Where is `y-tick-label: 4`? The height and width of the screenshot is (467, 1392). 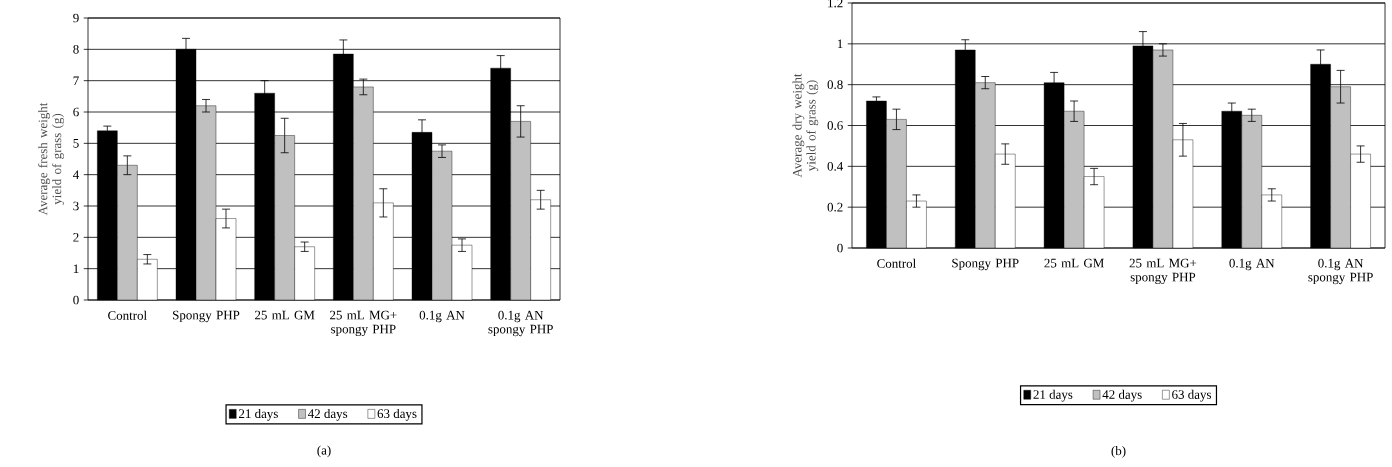
y-tick-label: 4 is located at coordinates (76, 174).